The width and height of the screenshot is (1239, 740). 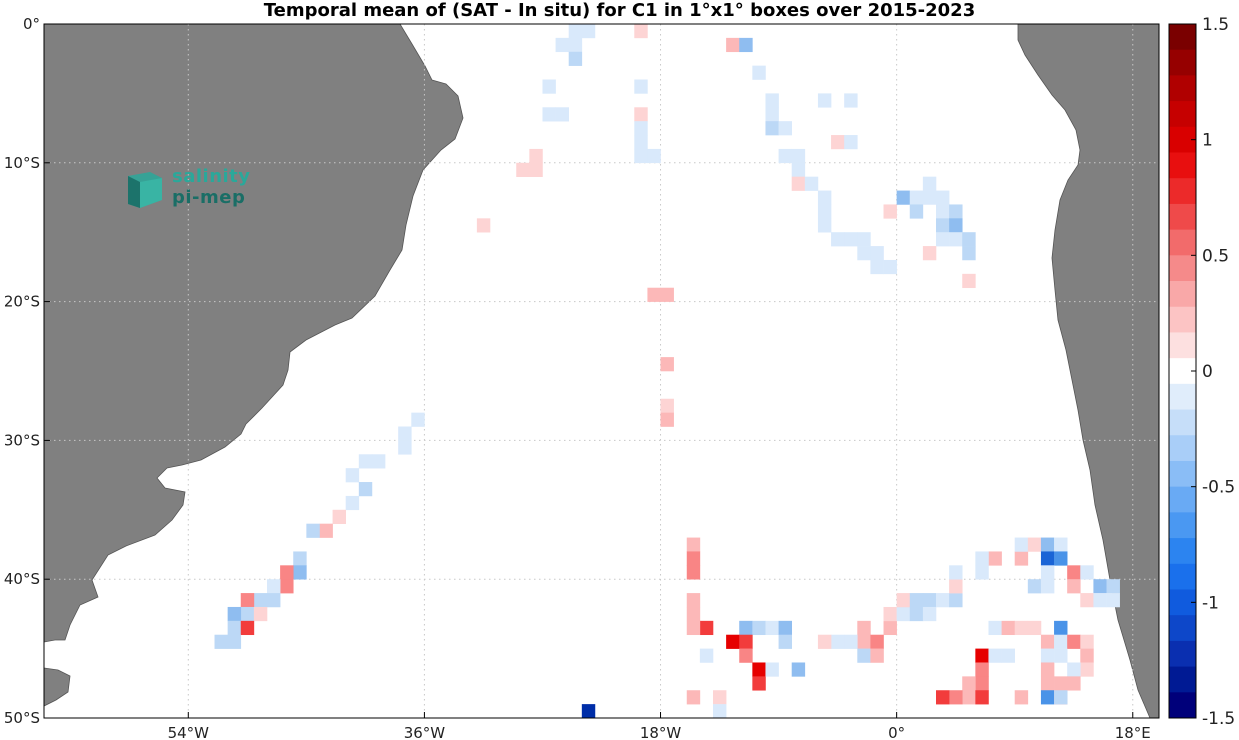 What do you see at coordinates (31, 24) in the screenshot?
I see `lat-tick-label: 0°` at bounding box center [31, 24].